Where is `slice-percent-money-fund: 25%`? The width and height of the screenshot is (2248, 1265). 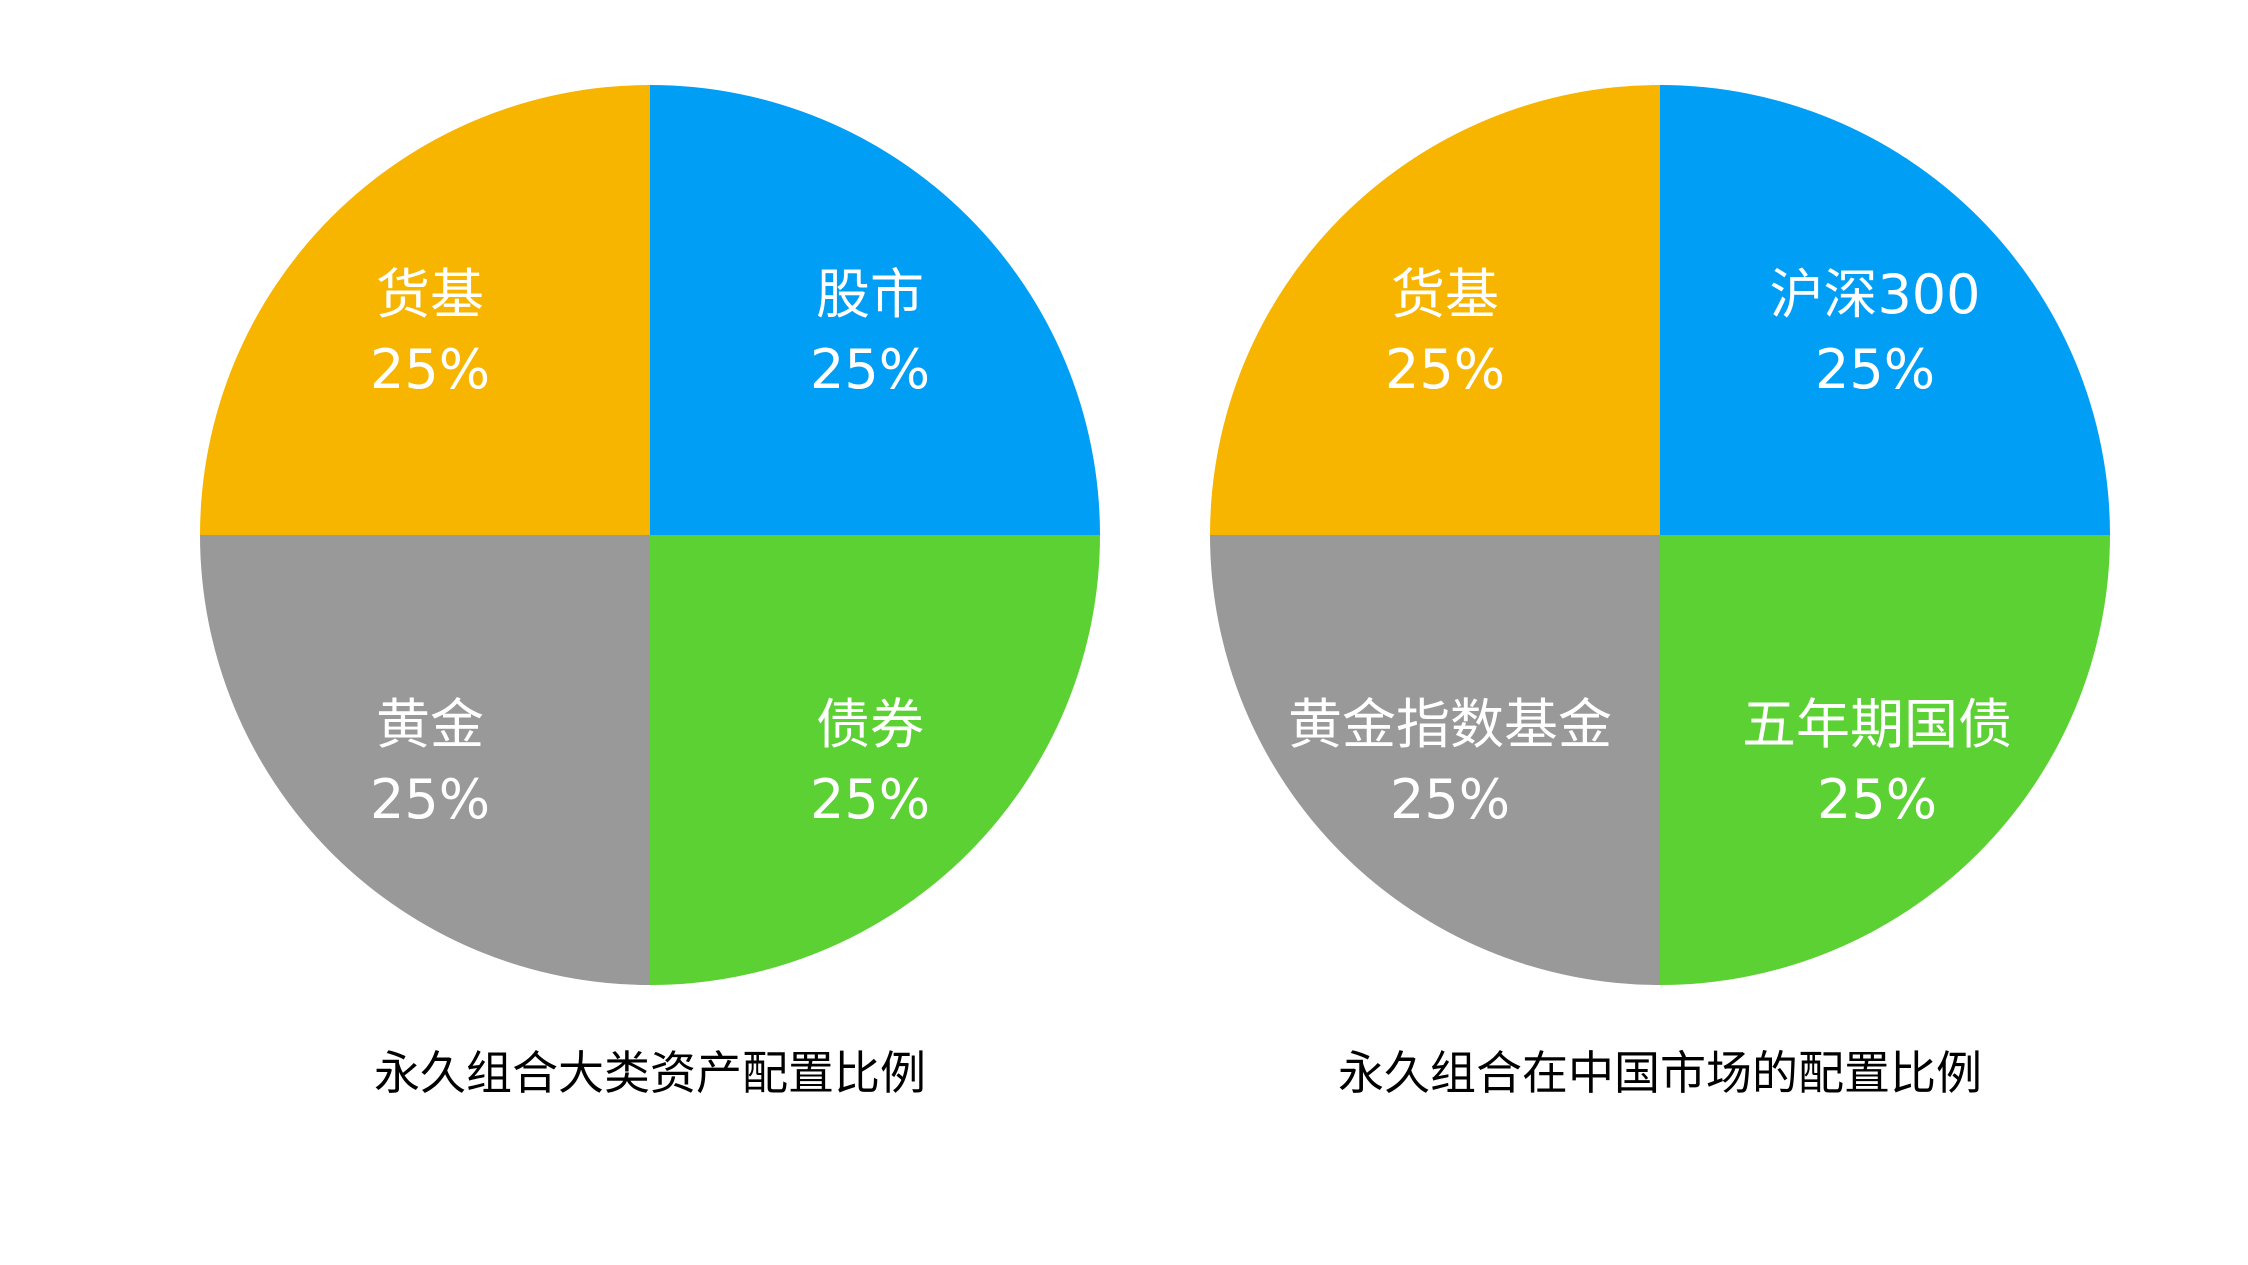
slice-percent-money-fund: 25% is located at coordinates (430, 369).